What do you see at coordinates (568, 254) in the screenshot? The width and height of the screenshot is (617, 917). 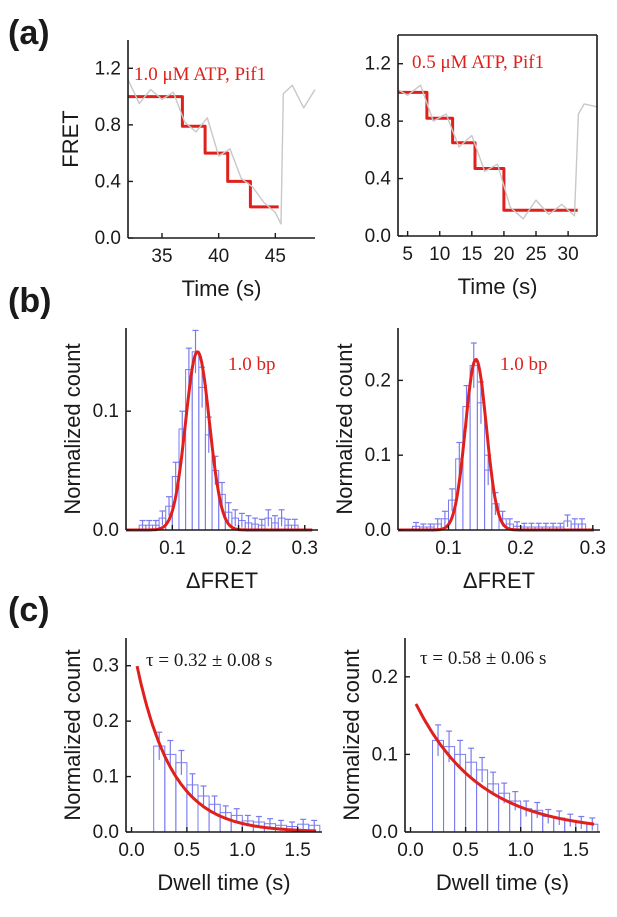 I see `x-tick-label: 30` at bounding box center [568, 254].